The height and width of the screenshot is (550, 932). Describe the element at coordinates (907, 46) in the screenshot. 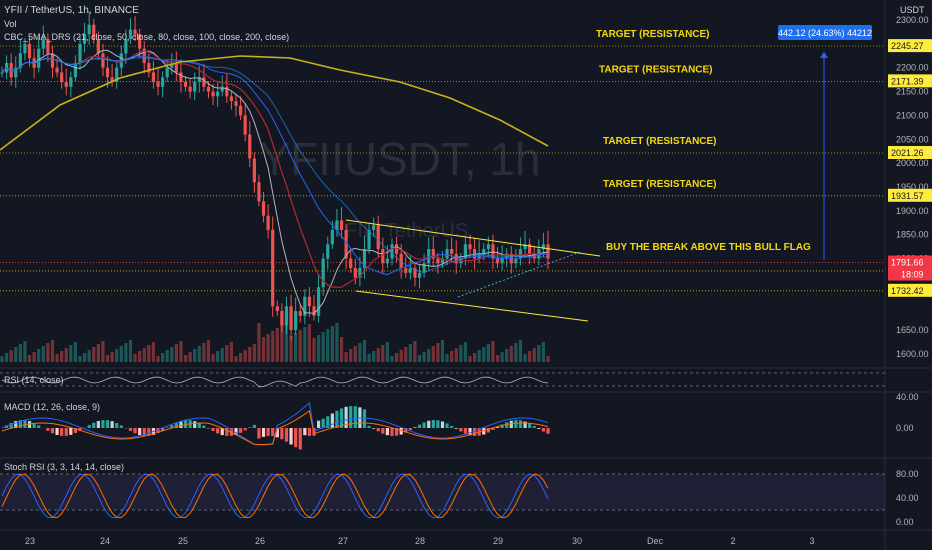

I see `level-price-label: 2245.27` at that location.